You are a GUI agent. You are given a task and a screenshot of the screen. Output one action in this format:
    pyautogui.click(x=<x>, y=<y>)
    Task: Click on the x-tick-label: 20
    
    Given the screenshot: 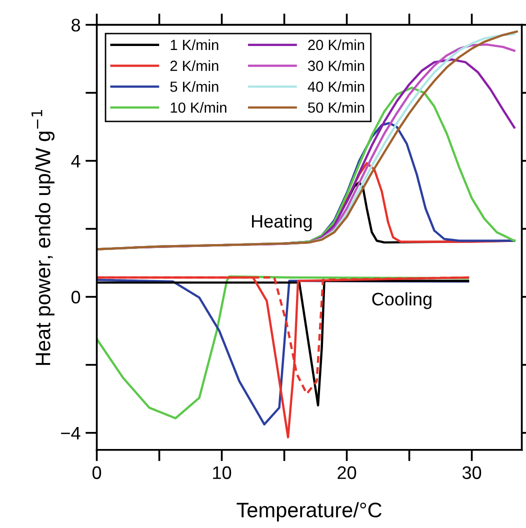 What is the action you would take?
    pyautogui.click(x=347, y=473)
    